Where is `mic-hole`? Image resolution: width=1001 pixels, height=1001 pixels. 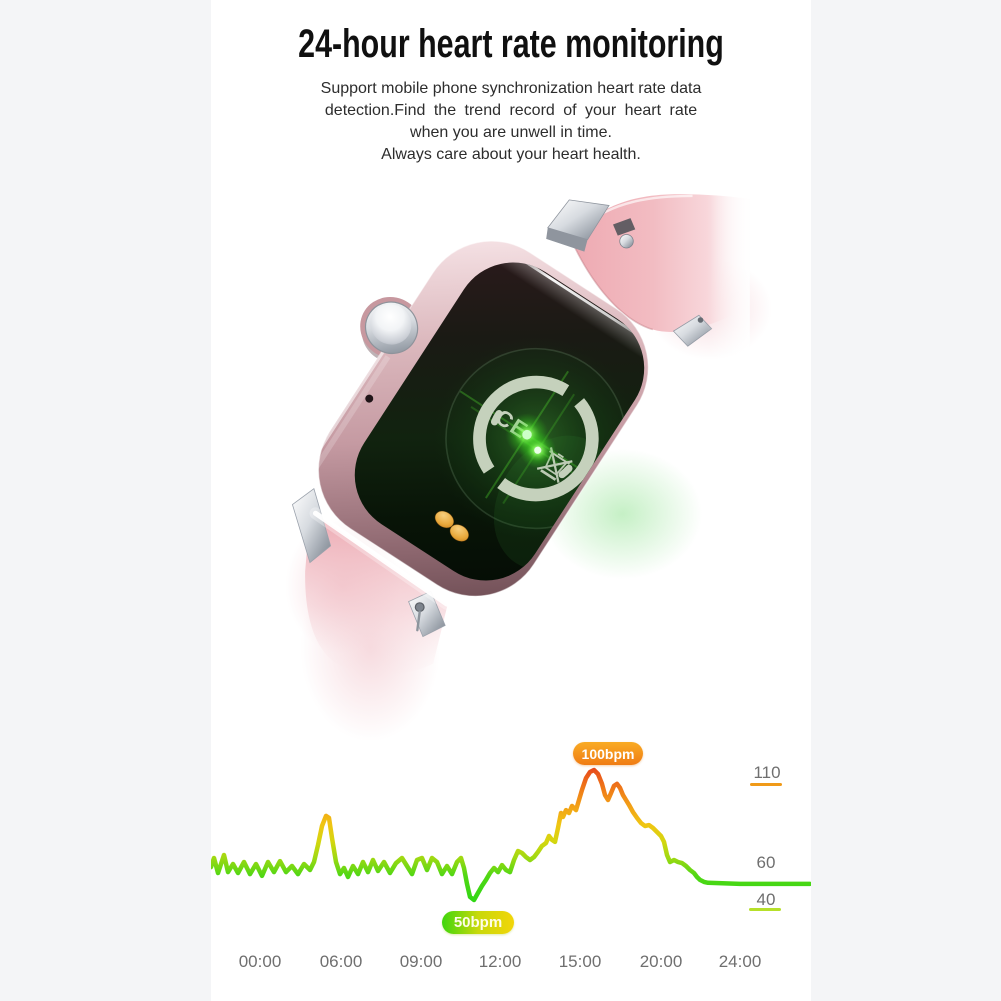 mic-hole is located at coordinates (369, 398).